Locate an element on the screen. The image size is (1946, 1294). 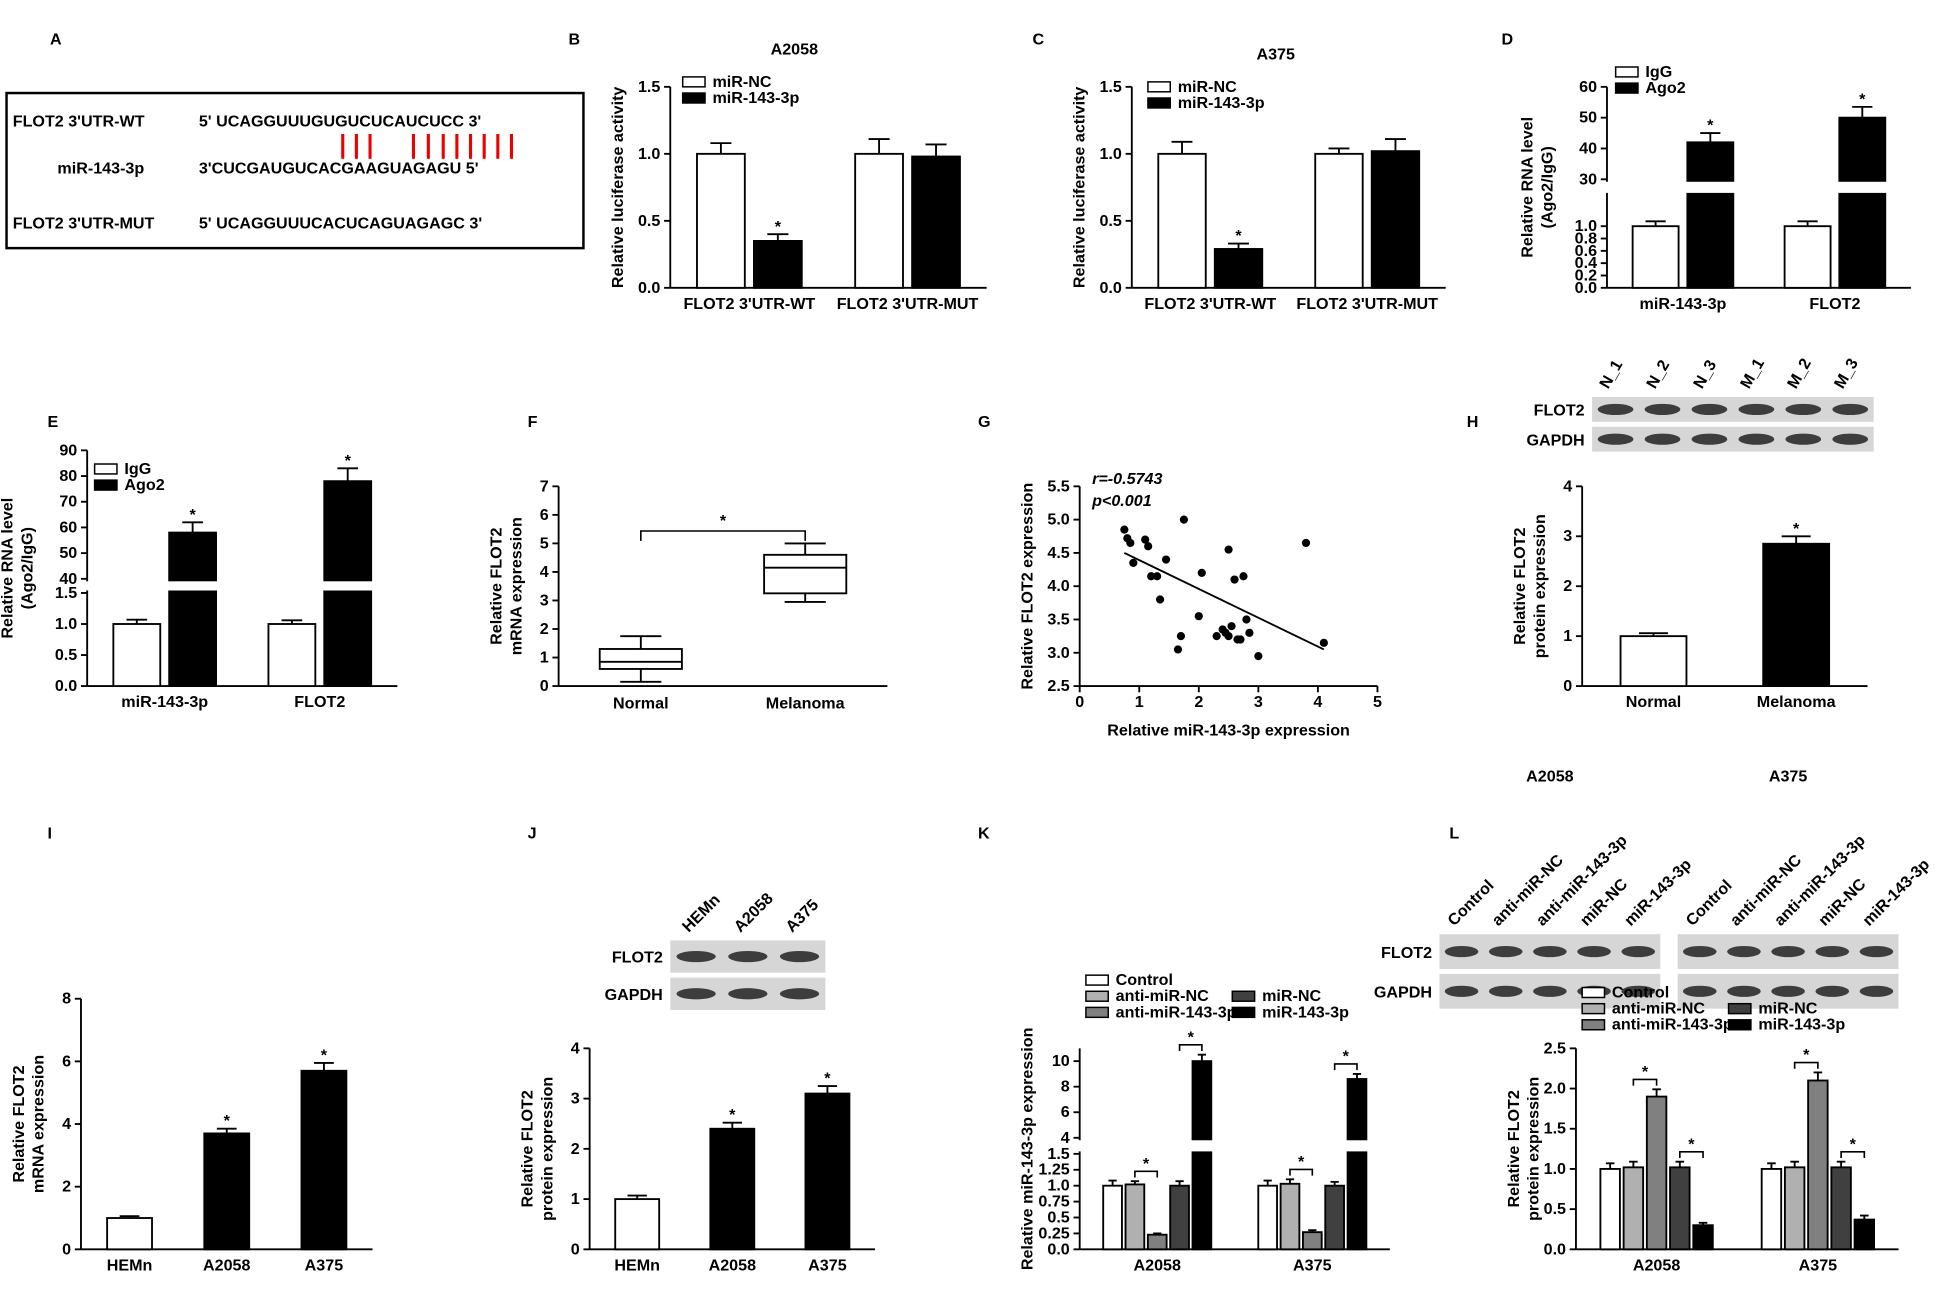
y-tick-label: 10 is located at coordinates (1061, 1061).